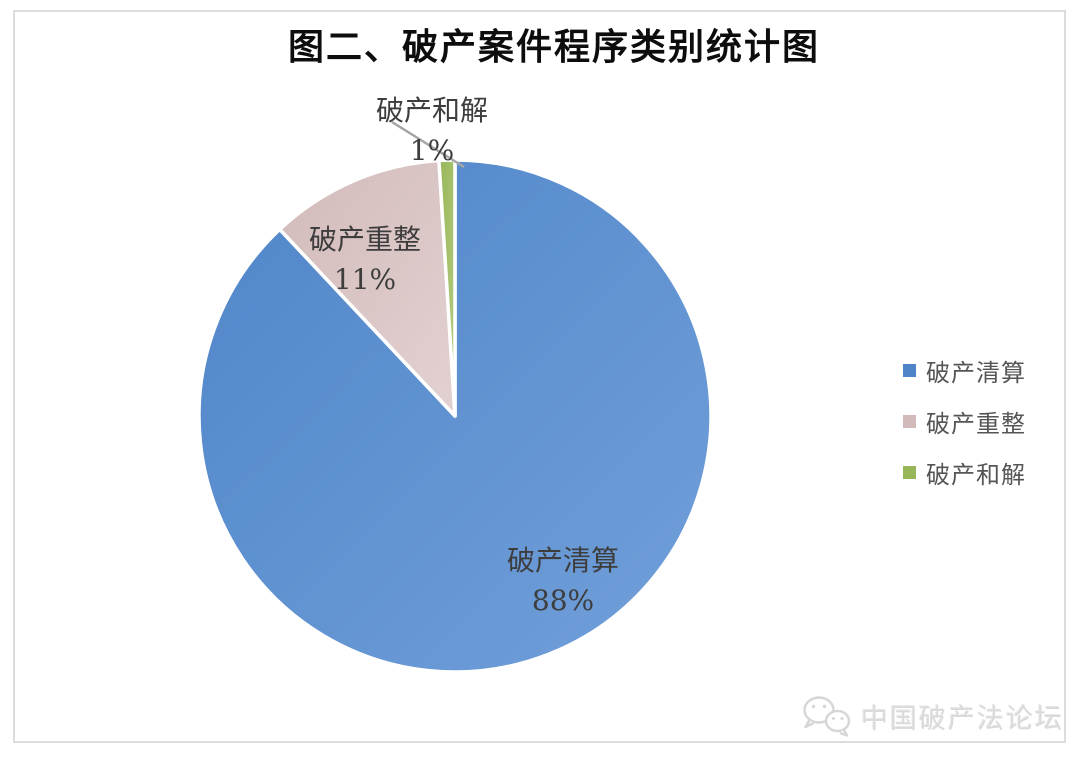 Image resolution: width=1080 pixels, height=766 pixels. What do you see at coordinates (563, 600) in the screenshot?
I see `data-label-qingsuan-pct: 88%` at bounding box center [563, 600].